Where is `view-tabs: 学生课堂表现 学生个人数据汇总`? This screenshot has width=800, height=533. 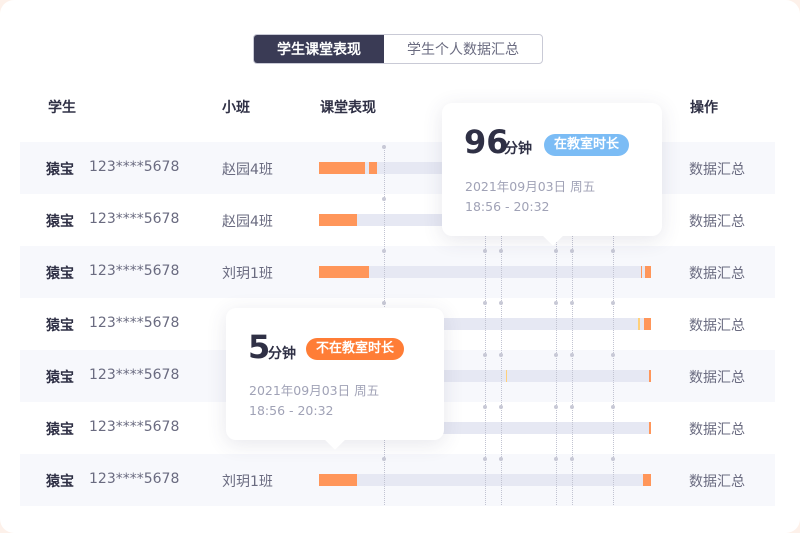
view-tabs: 学生课堂表现 学生个人数据汇总 is located at coordinates (398, 49).